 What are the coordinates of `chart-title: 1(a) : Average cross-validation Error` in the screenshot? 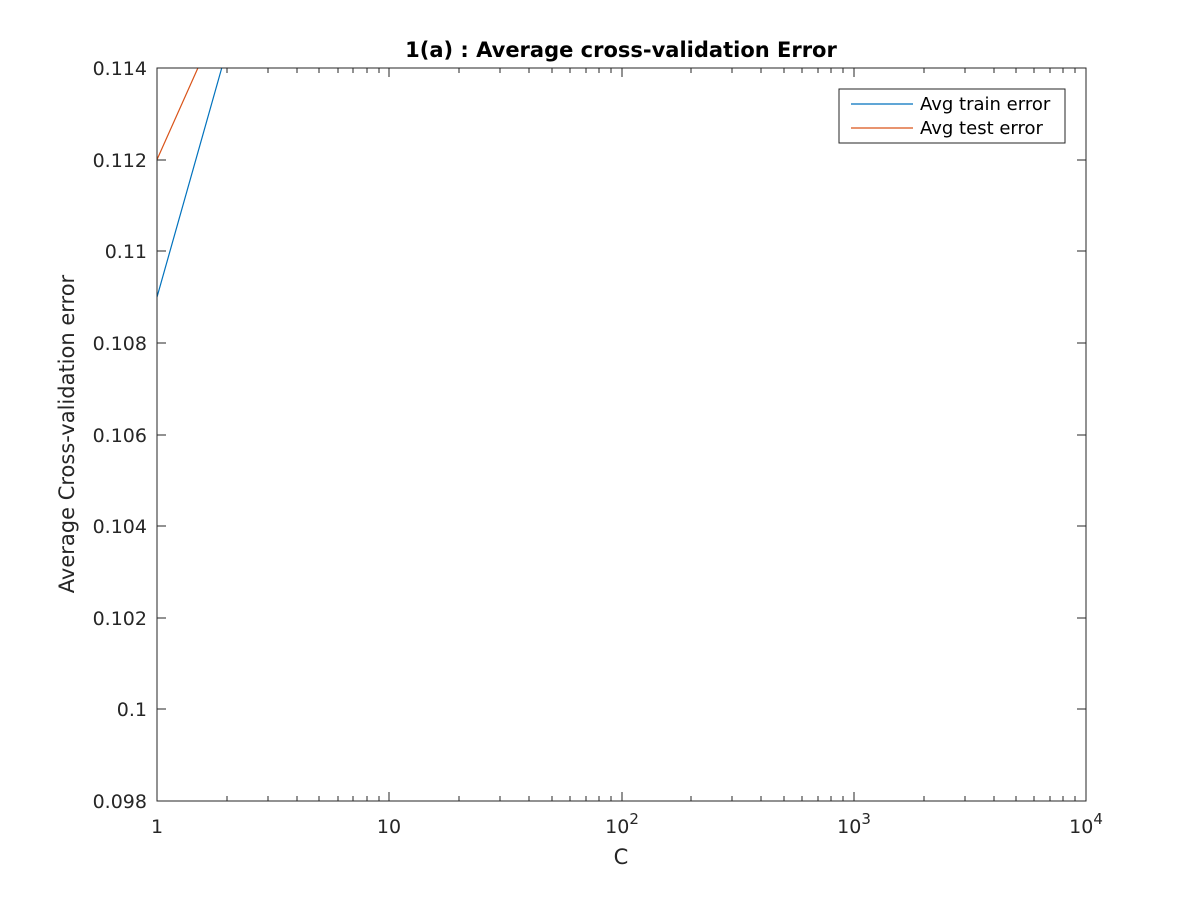 It's located at (621, 50).